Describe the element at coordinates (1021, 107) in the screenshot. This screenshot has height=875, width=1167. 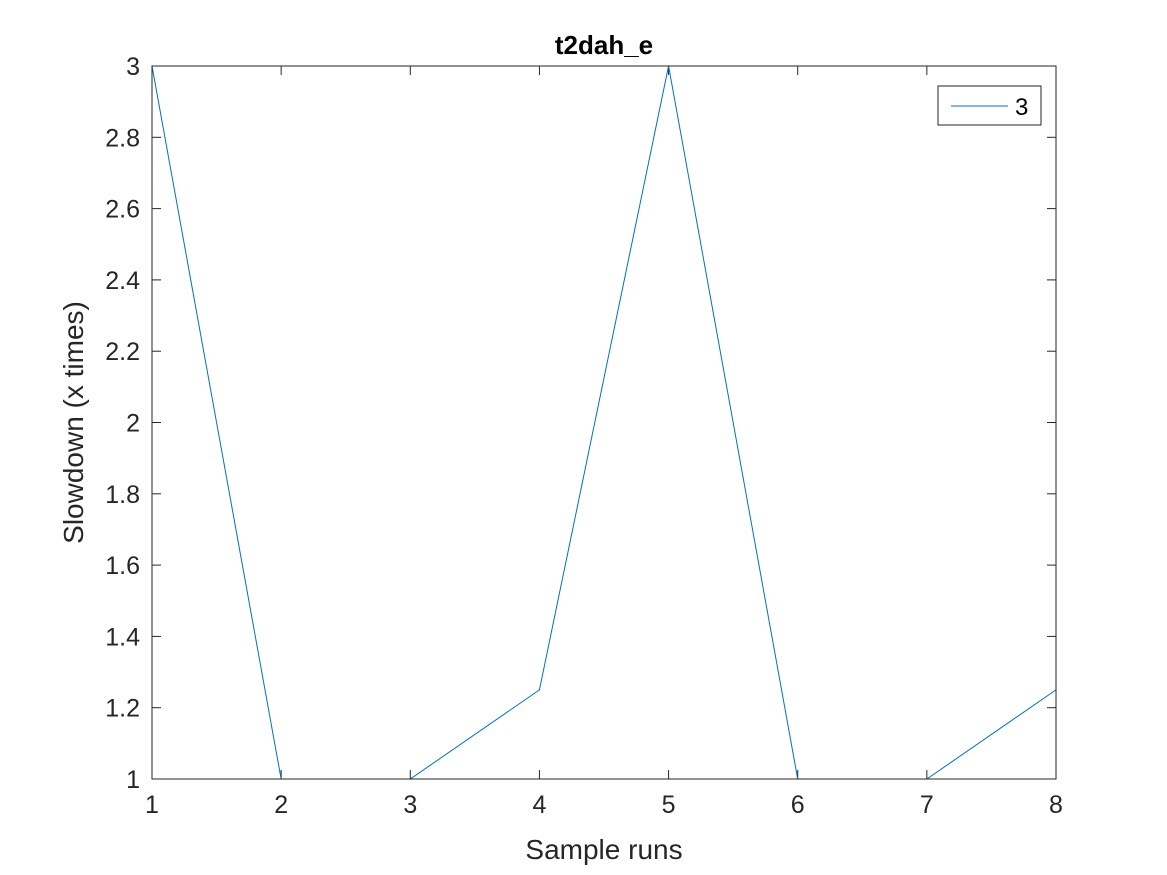
I see `legend-label: 3` at that location.